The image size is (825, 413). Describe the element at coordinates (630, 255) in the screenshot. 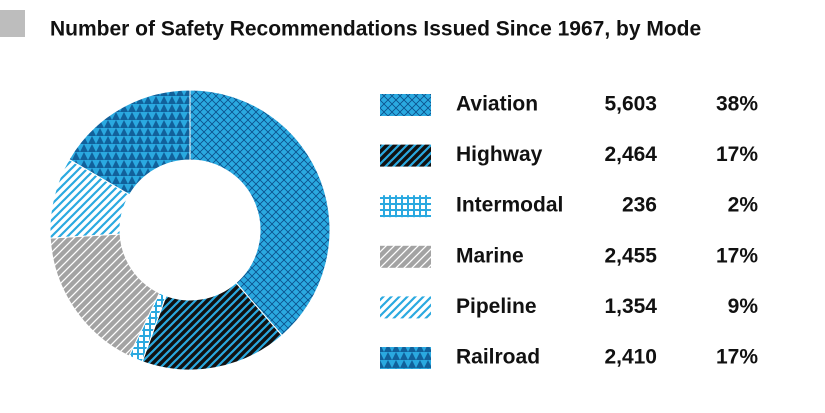

I see `value-label: 2,455` at that location.